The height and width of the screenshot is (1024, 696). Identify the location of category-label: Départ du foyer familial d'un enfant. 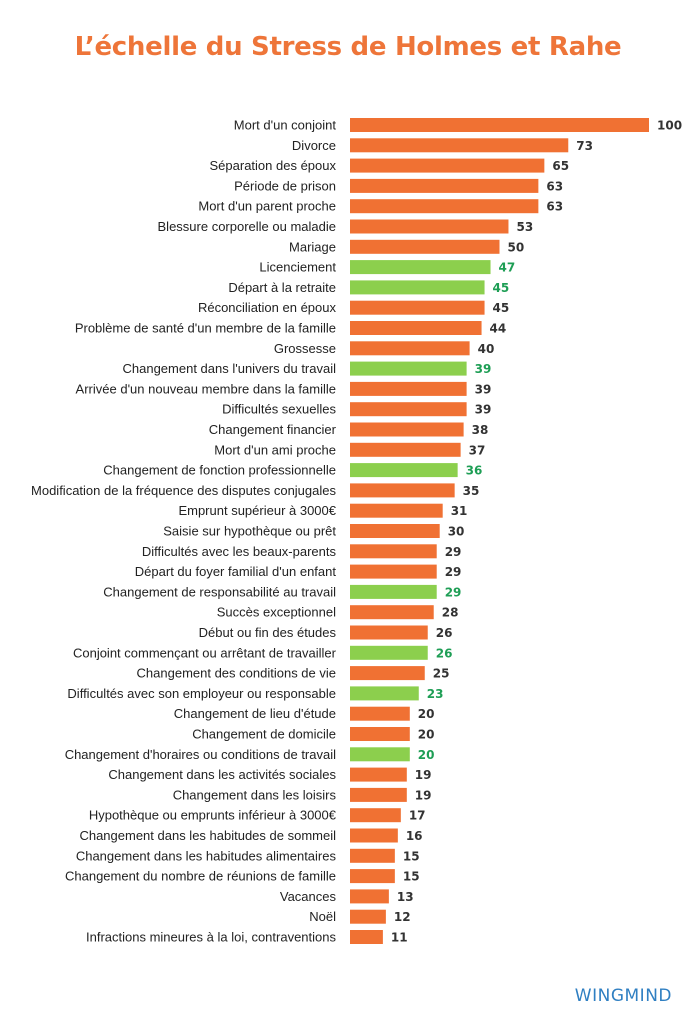
(236, 571).